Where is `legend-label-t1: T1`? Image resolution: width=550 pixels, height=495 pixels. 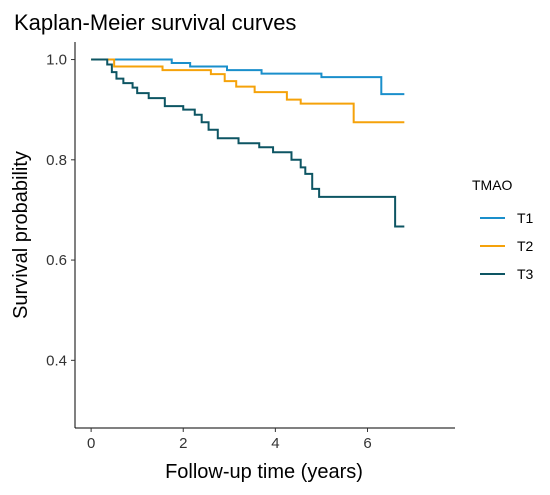 legend-label-t1: T1 is located at coordinates (525, 218).